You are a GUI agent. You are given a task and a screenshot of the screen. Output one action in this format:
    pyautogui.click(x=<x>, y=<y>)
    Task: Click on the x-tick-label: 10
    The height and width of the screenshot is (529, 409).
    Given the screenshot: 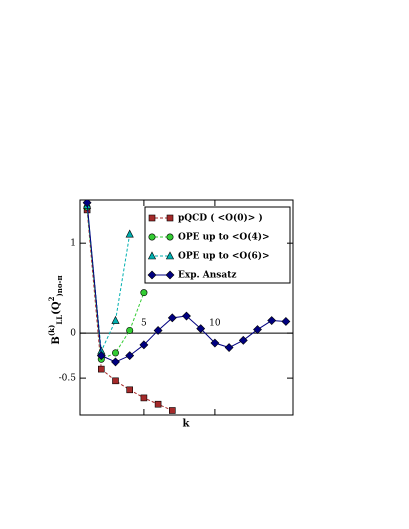 What is the action you would take?
    pyautogui.click(x=215, y=324)
    